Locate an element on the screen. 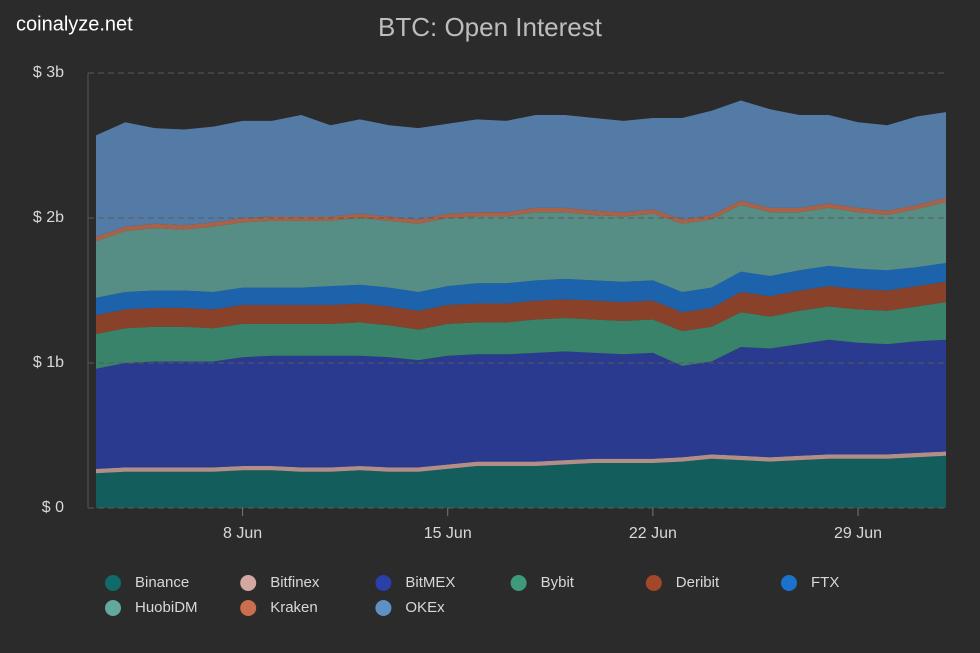 This screenshot has width=980, height=653. legend-label: Kraken is located at coordinates (294, 607).